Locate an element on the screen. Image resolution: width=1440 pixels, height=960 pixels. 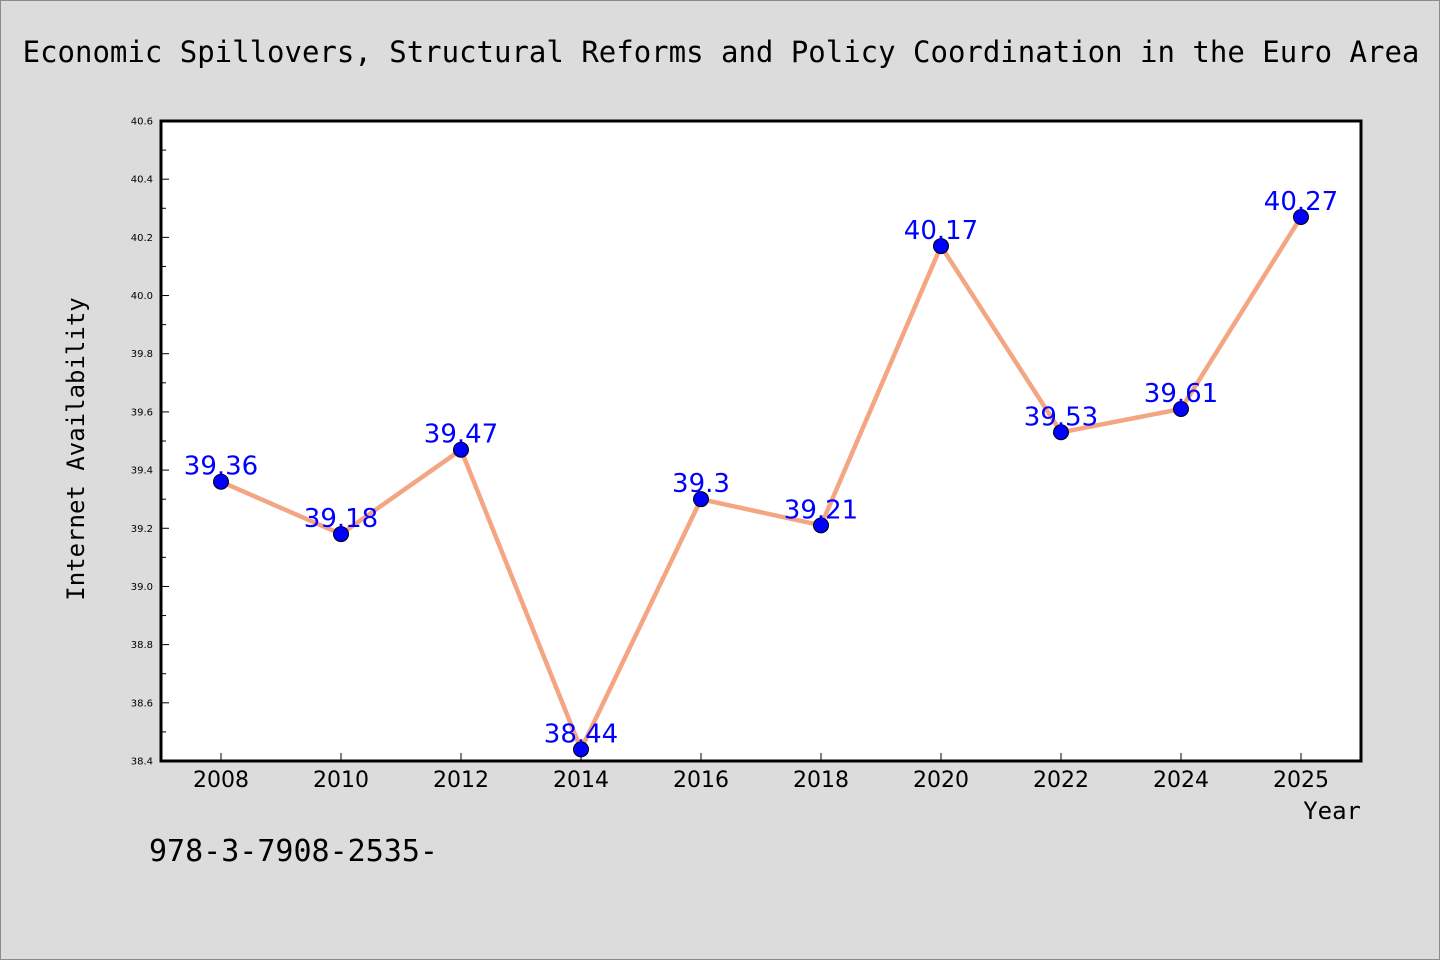
data-label: 39.36 is located at coordinates (221, 467).